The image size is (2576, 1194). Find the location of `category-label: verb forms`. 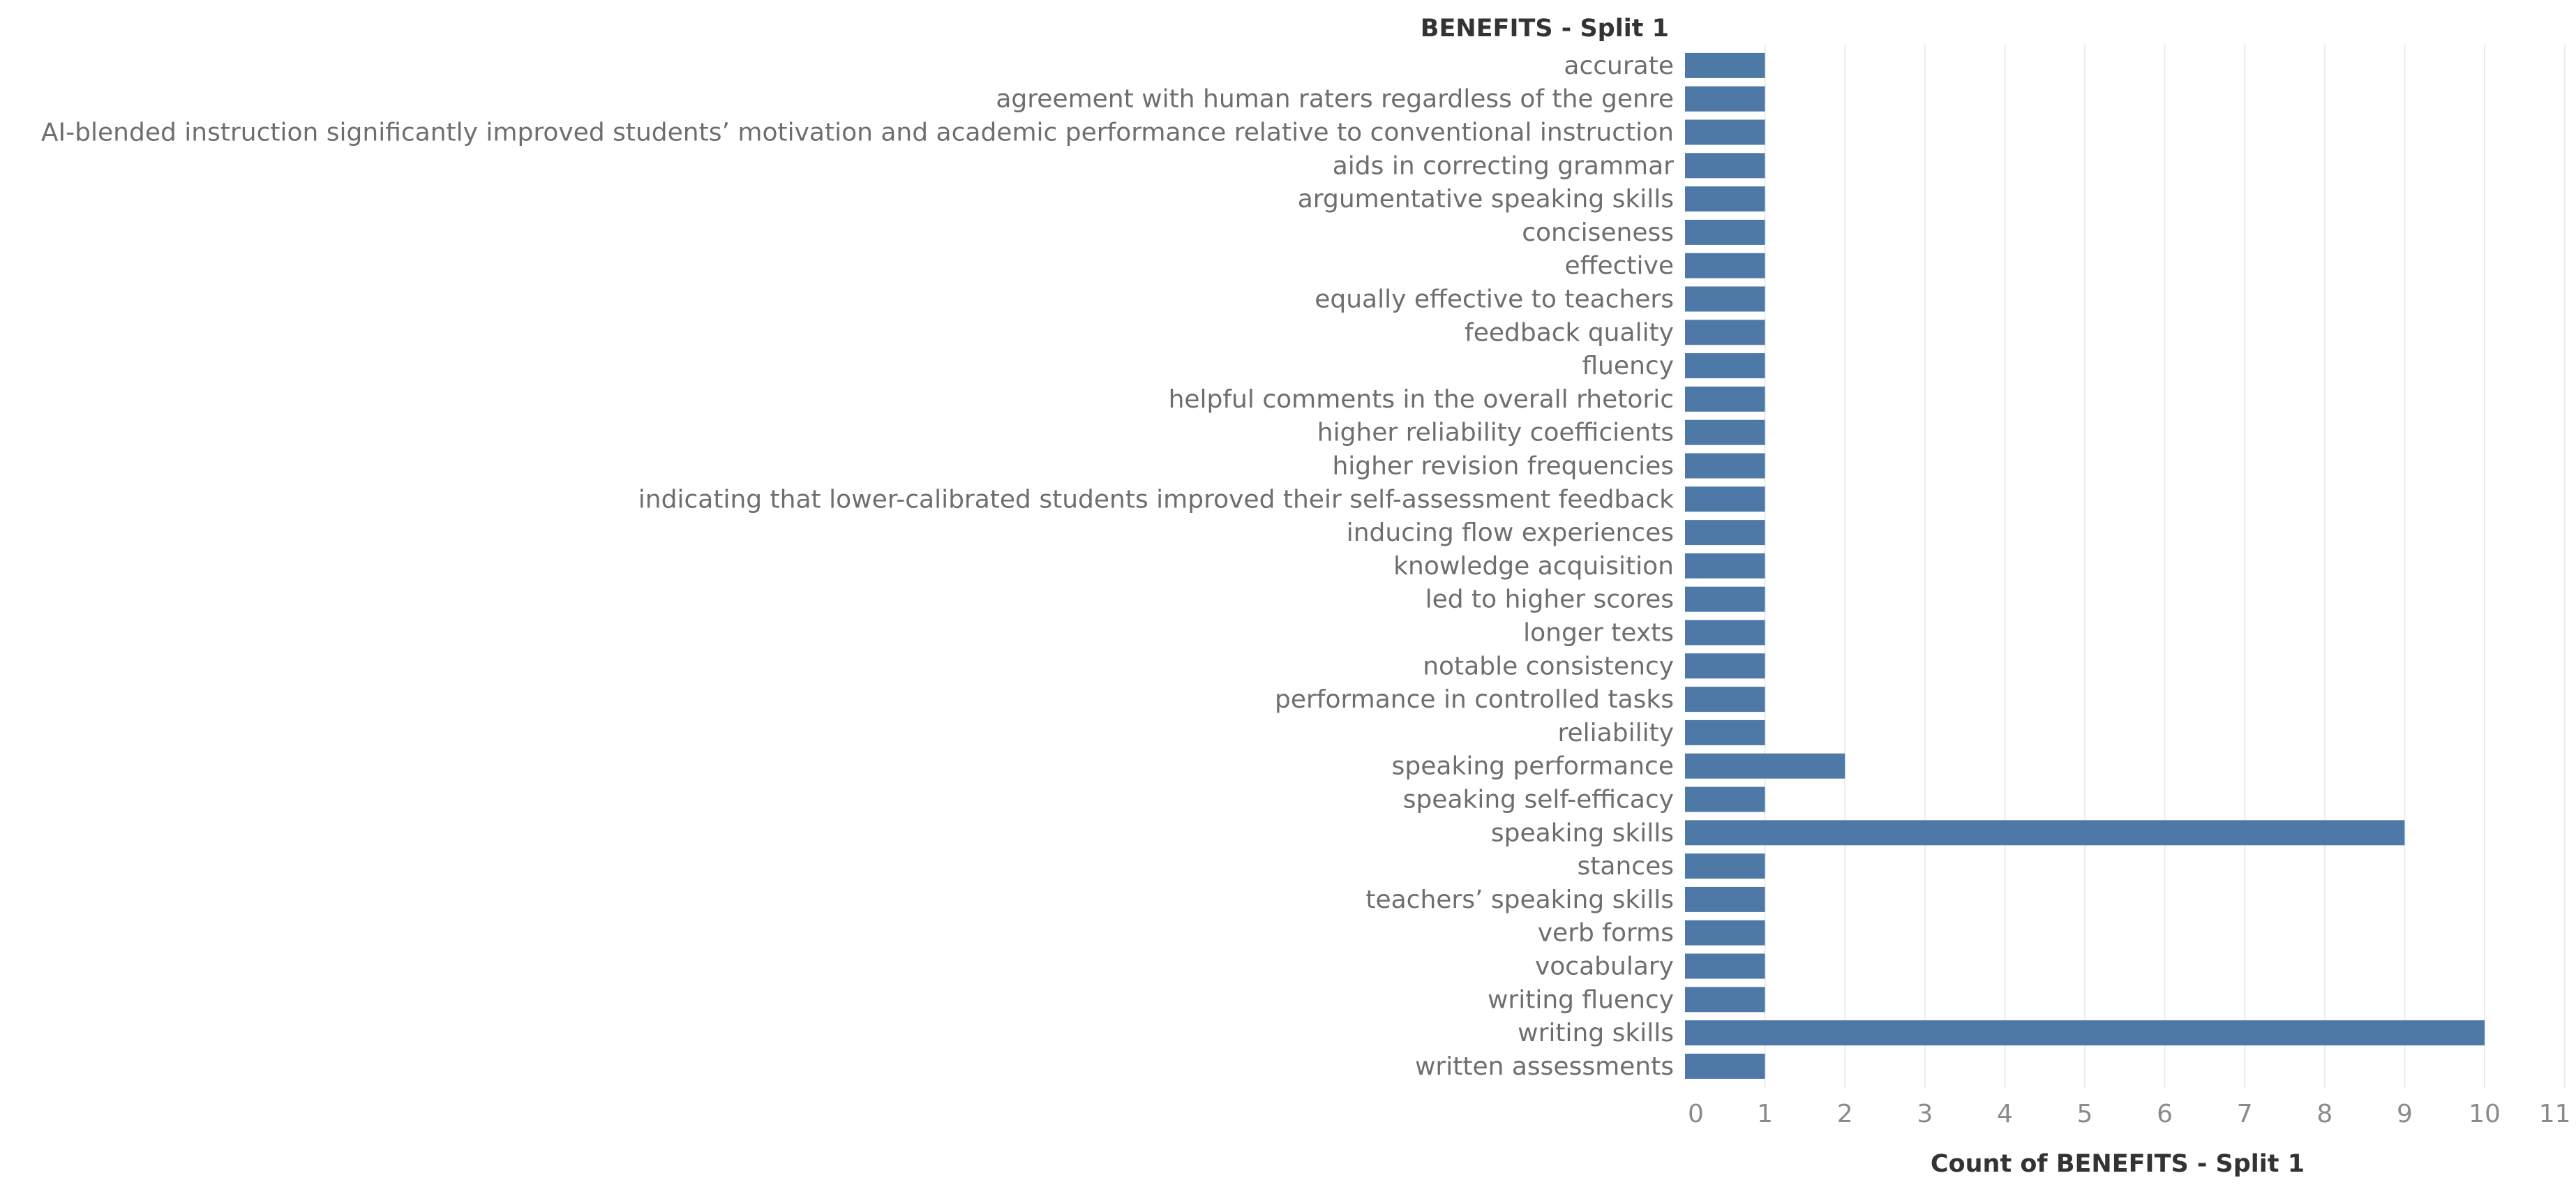

category-label: verb forms is located at coordinates (1606, 933).